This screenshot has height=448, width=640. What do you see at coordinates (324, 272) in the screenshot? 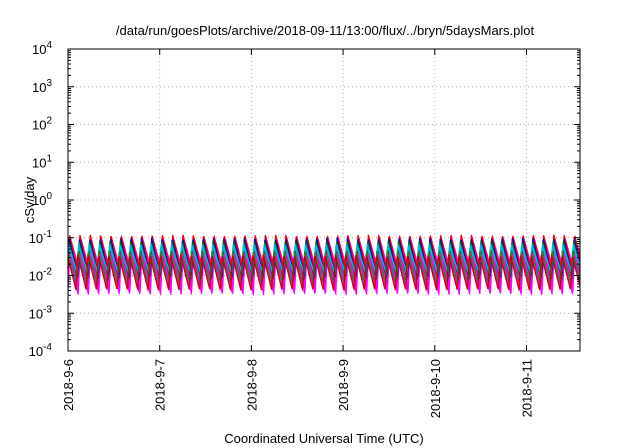
I see `series-line` at bounding box center [324, 272].